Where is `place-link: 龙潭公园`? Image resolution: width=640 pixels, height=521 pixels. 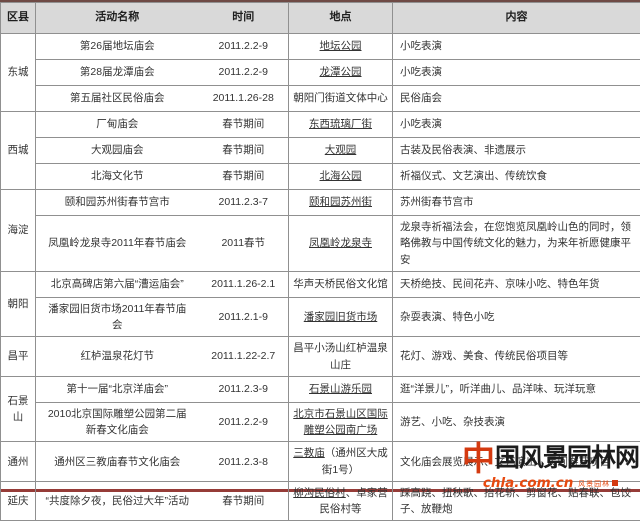
place-link: 龙潭公园 is located at coordinates (341, 72).